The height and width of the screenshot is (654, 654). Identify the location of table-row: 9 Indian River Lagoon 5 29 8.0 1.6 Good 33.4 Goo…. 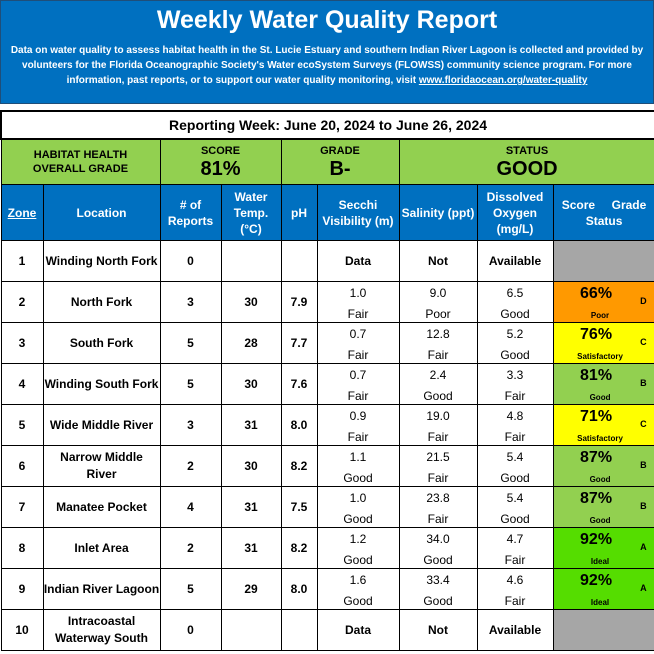
(327, 589).